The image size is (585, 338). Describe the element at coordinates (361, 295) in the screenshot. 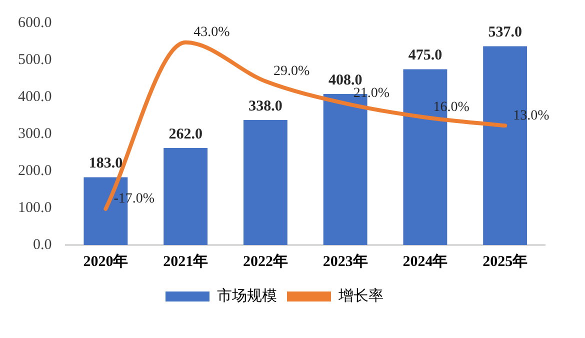

I see `legend-label: 增长率` at that location.